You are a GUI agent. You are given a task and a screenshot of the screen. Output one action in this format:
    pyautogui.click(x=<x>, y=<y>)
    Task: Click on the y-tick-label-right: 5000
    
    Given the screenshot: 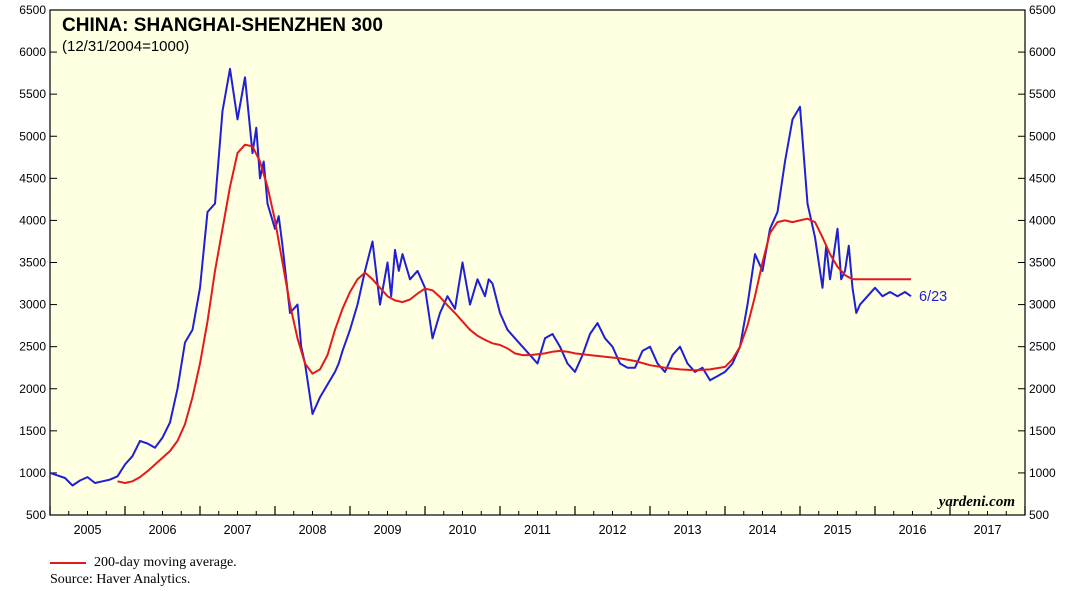 What is the action you would take?
    pyautogui.click(x=1042, y=136)
    